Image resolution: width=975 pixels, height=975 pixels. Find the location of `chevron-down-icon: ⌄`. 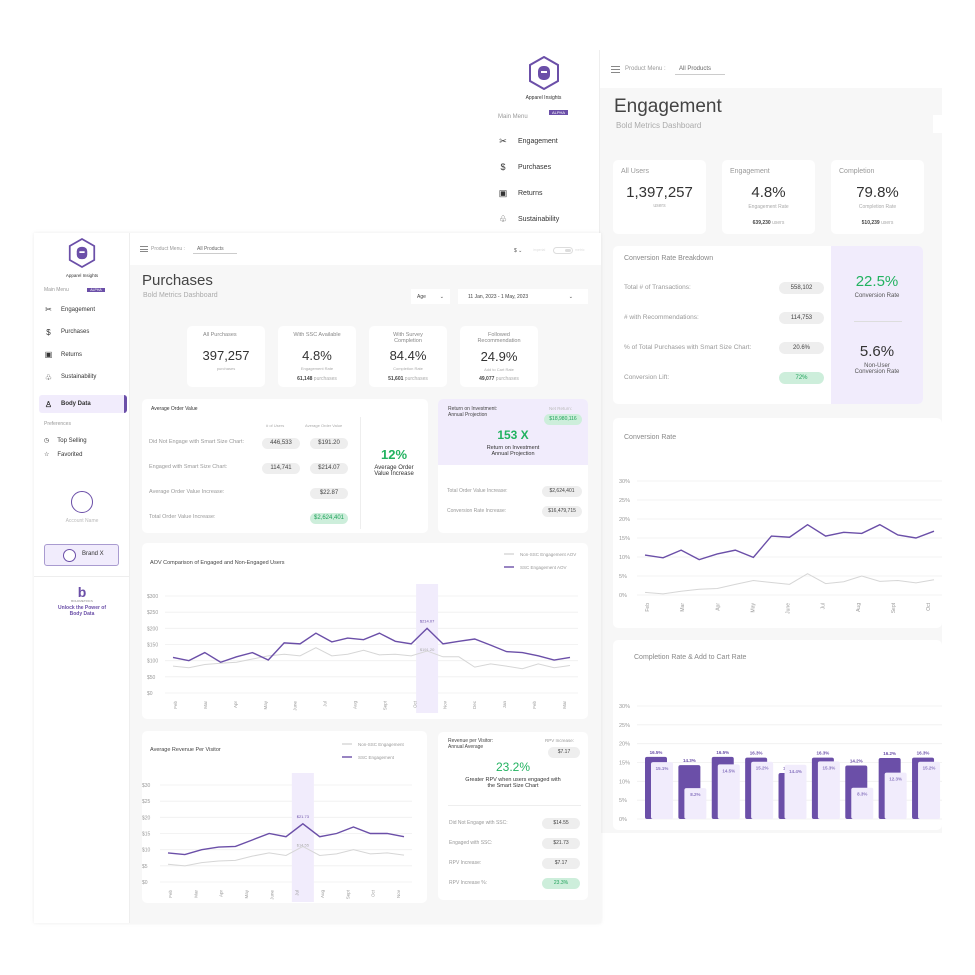

chevron-down-icon: ⌄ is located at coordinates (570, 297).